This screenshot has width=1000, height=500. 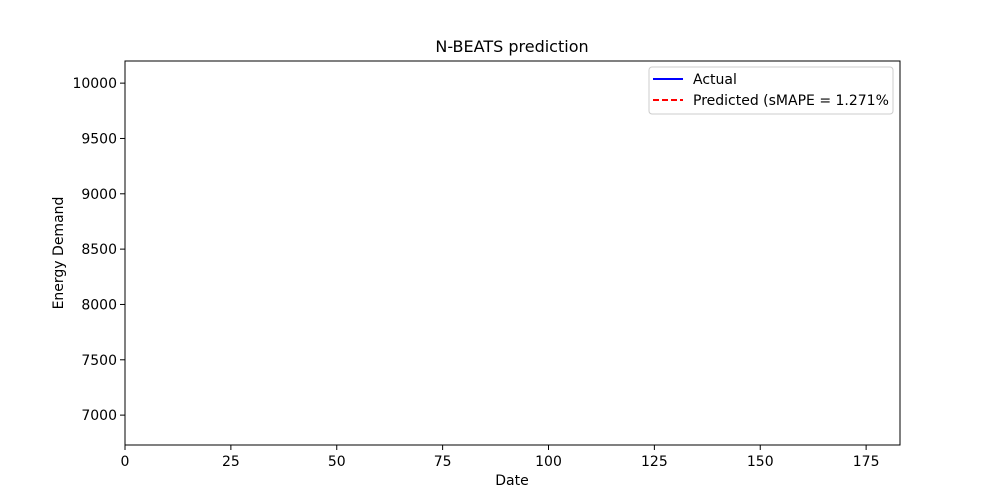 I want to click on y-tick-label: 9000, so click(x=99, y=195).